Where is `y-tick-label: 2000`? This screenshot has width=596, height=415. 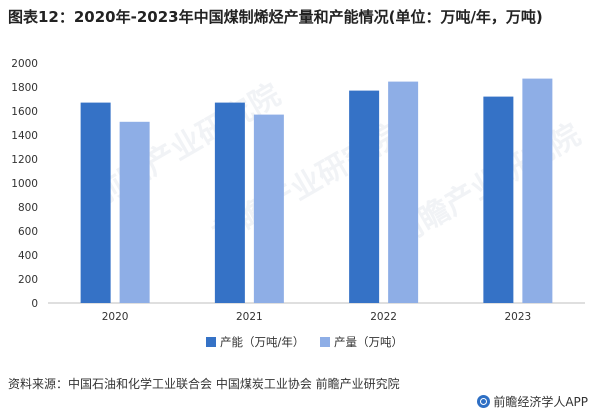 y-tick-label: 2000 is located at coordinates (24, 64).